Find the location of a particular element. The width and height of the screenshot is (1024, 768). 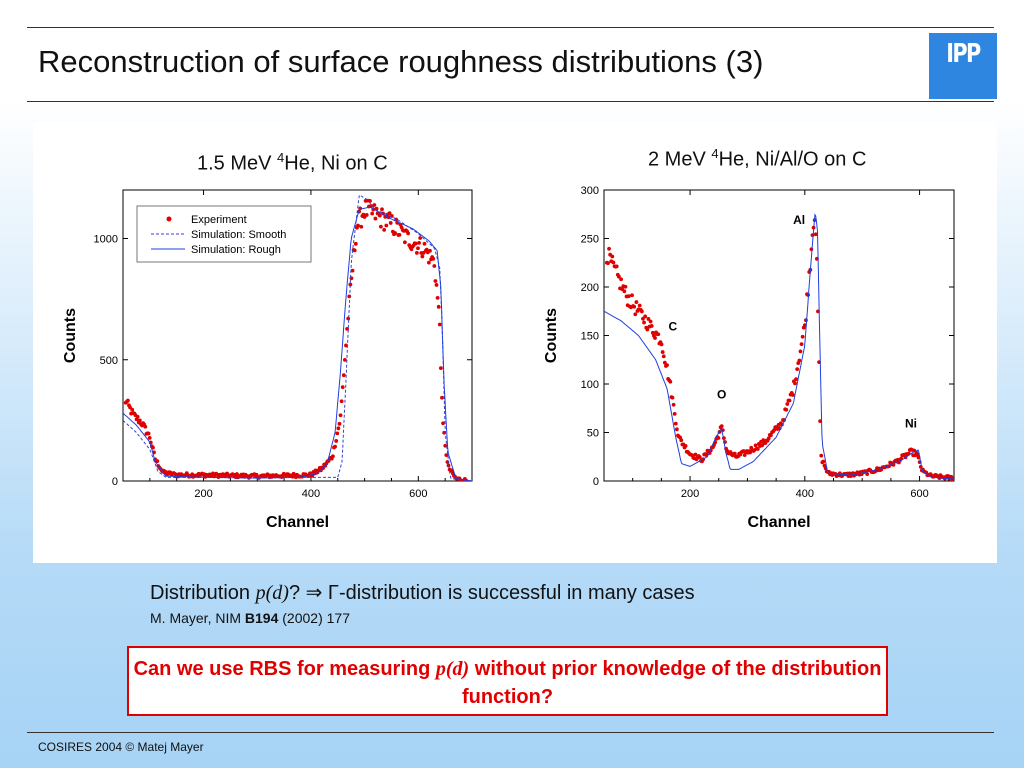

legend-label: Experiment is located at coordinates (219, 220).